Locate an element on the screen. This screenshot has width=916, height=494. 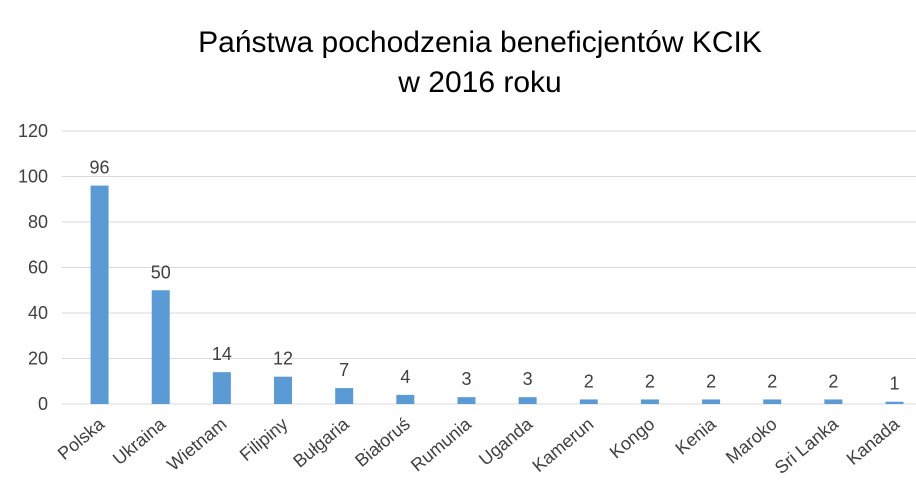
x-tick-label: Wietnam is located at coordinates (196, 444).